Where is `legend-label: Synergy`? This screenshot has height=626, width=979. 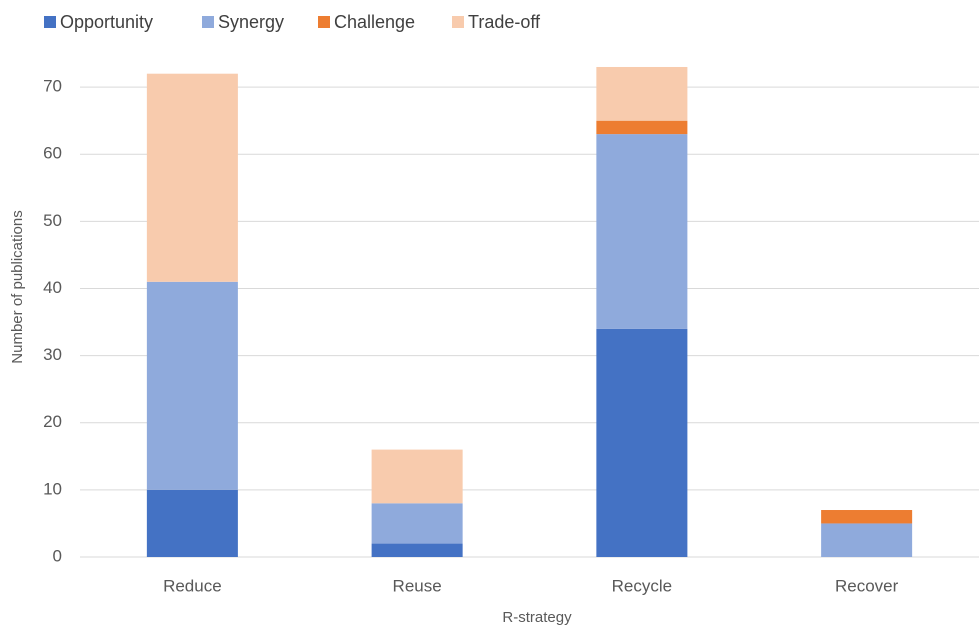 legend-label: Synergy is located at coordinates (251, 22).